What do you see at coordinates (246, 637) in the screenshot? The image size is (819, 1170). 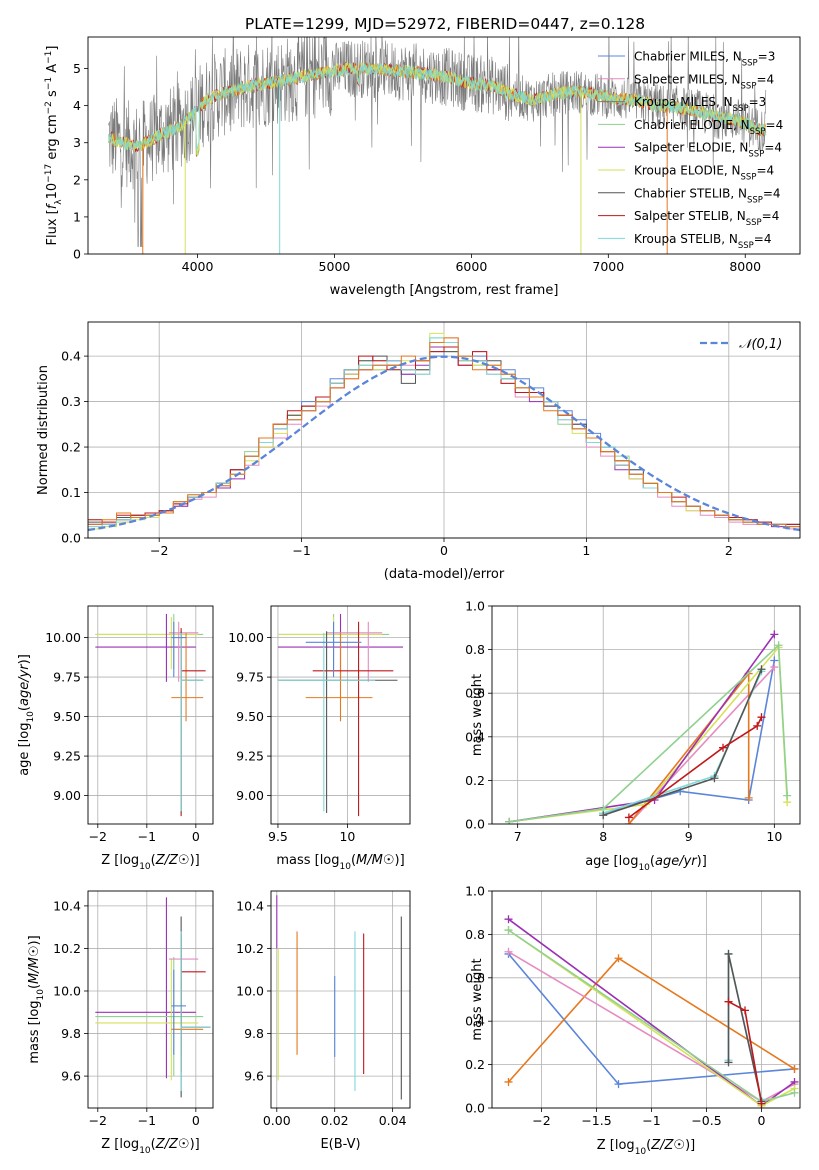 I see `tick-label-y: 10.00` at bounding box center [246, 637].